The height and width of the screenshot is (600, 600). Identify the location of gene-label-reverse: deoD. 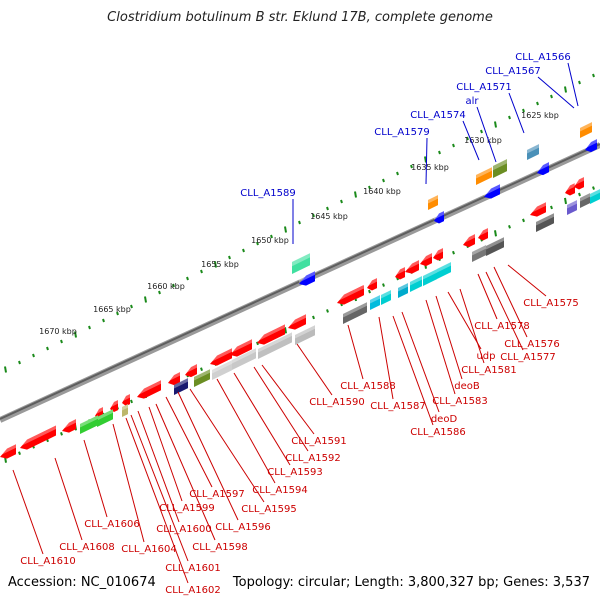
(444, 419).